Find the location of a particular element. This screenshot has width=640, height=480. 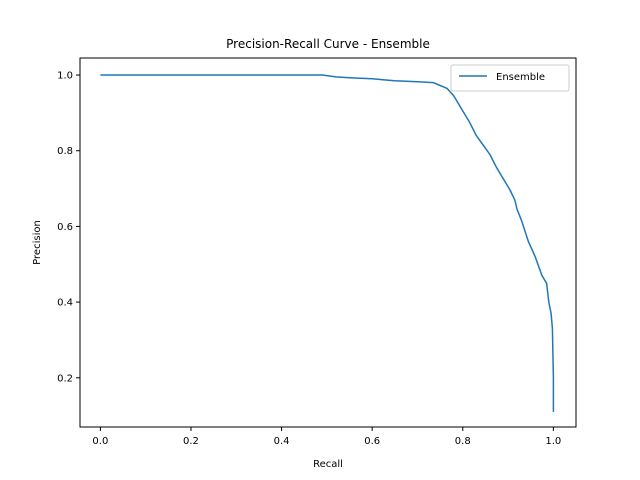

x-tick-label: 0.2 is located at coordinates (191, 441).